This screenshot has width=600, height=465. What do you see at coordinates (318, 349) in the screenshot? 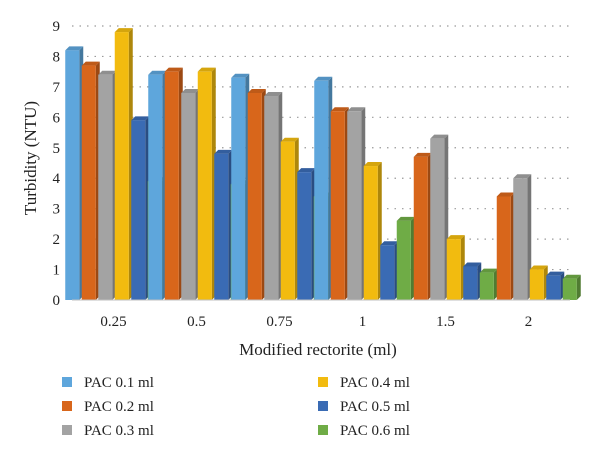
I see `x-axis-title: Modified rectorite (ml)` at bounding box center [318, 349].